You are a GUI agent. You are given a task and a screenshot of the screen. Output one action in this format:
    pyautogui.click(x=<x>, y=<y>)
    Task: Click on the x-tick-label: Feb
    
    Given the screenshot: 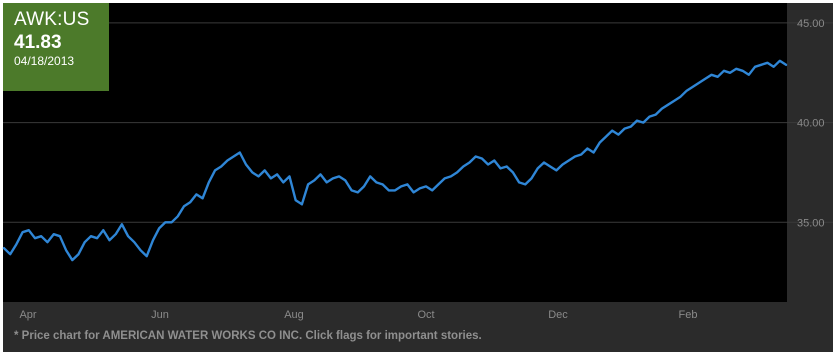 What is the action you would take?
    pyautogui.click(x=688, y=315)
    